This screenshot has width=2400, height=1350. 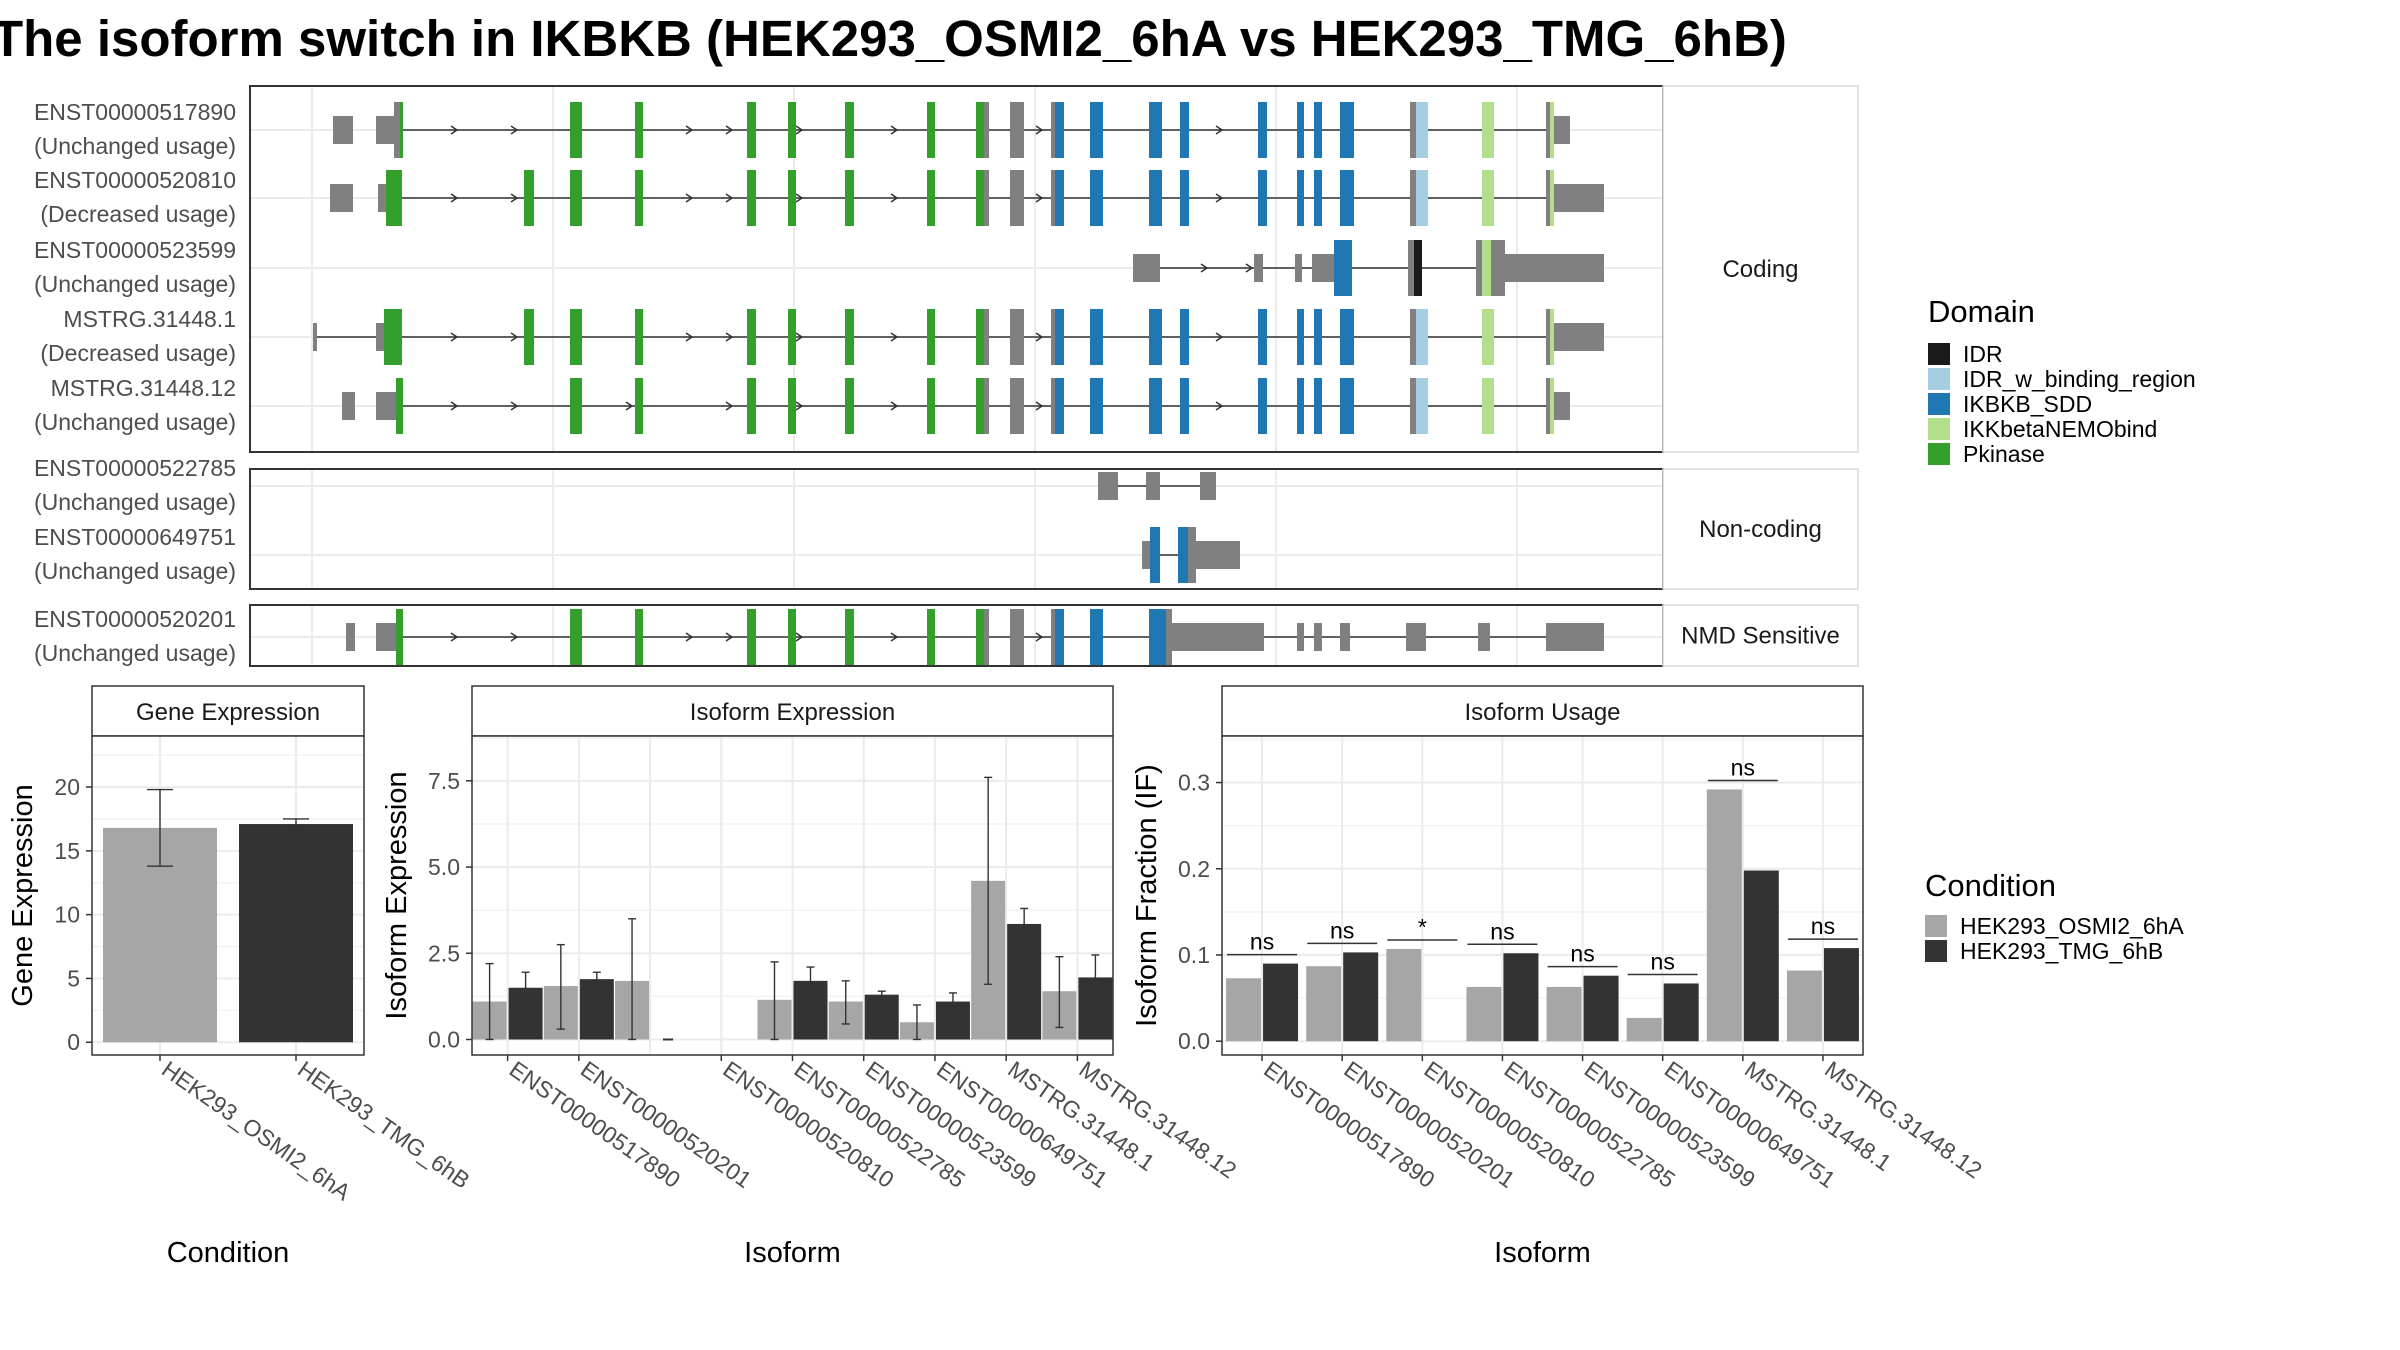 What do you see at coordinates (135, 180) in the screenshot?
I see `transcript-id-label: ENST00000520810` at bounding box center [135, 180].